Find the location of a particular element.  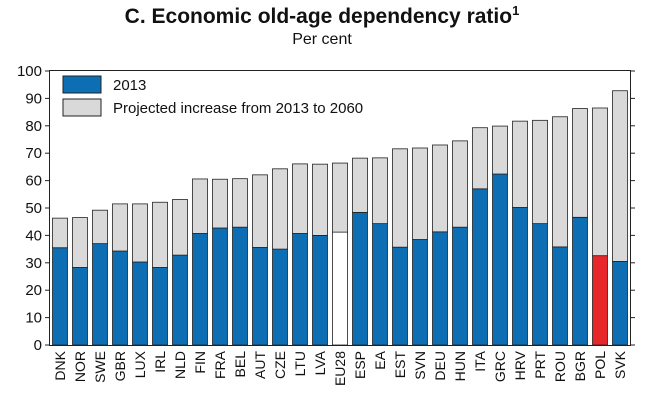

bar-2013-esp is located at coordinates (360, 278).